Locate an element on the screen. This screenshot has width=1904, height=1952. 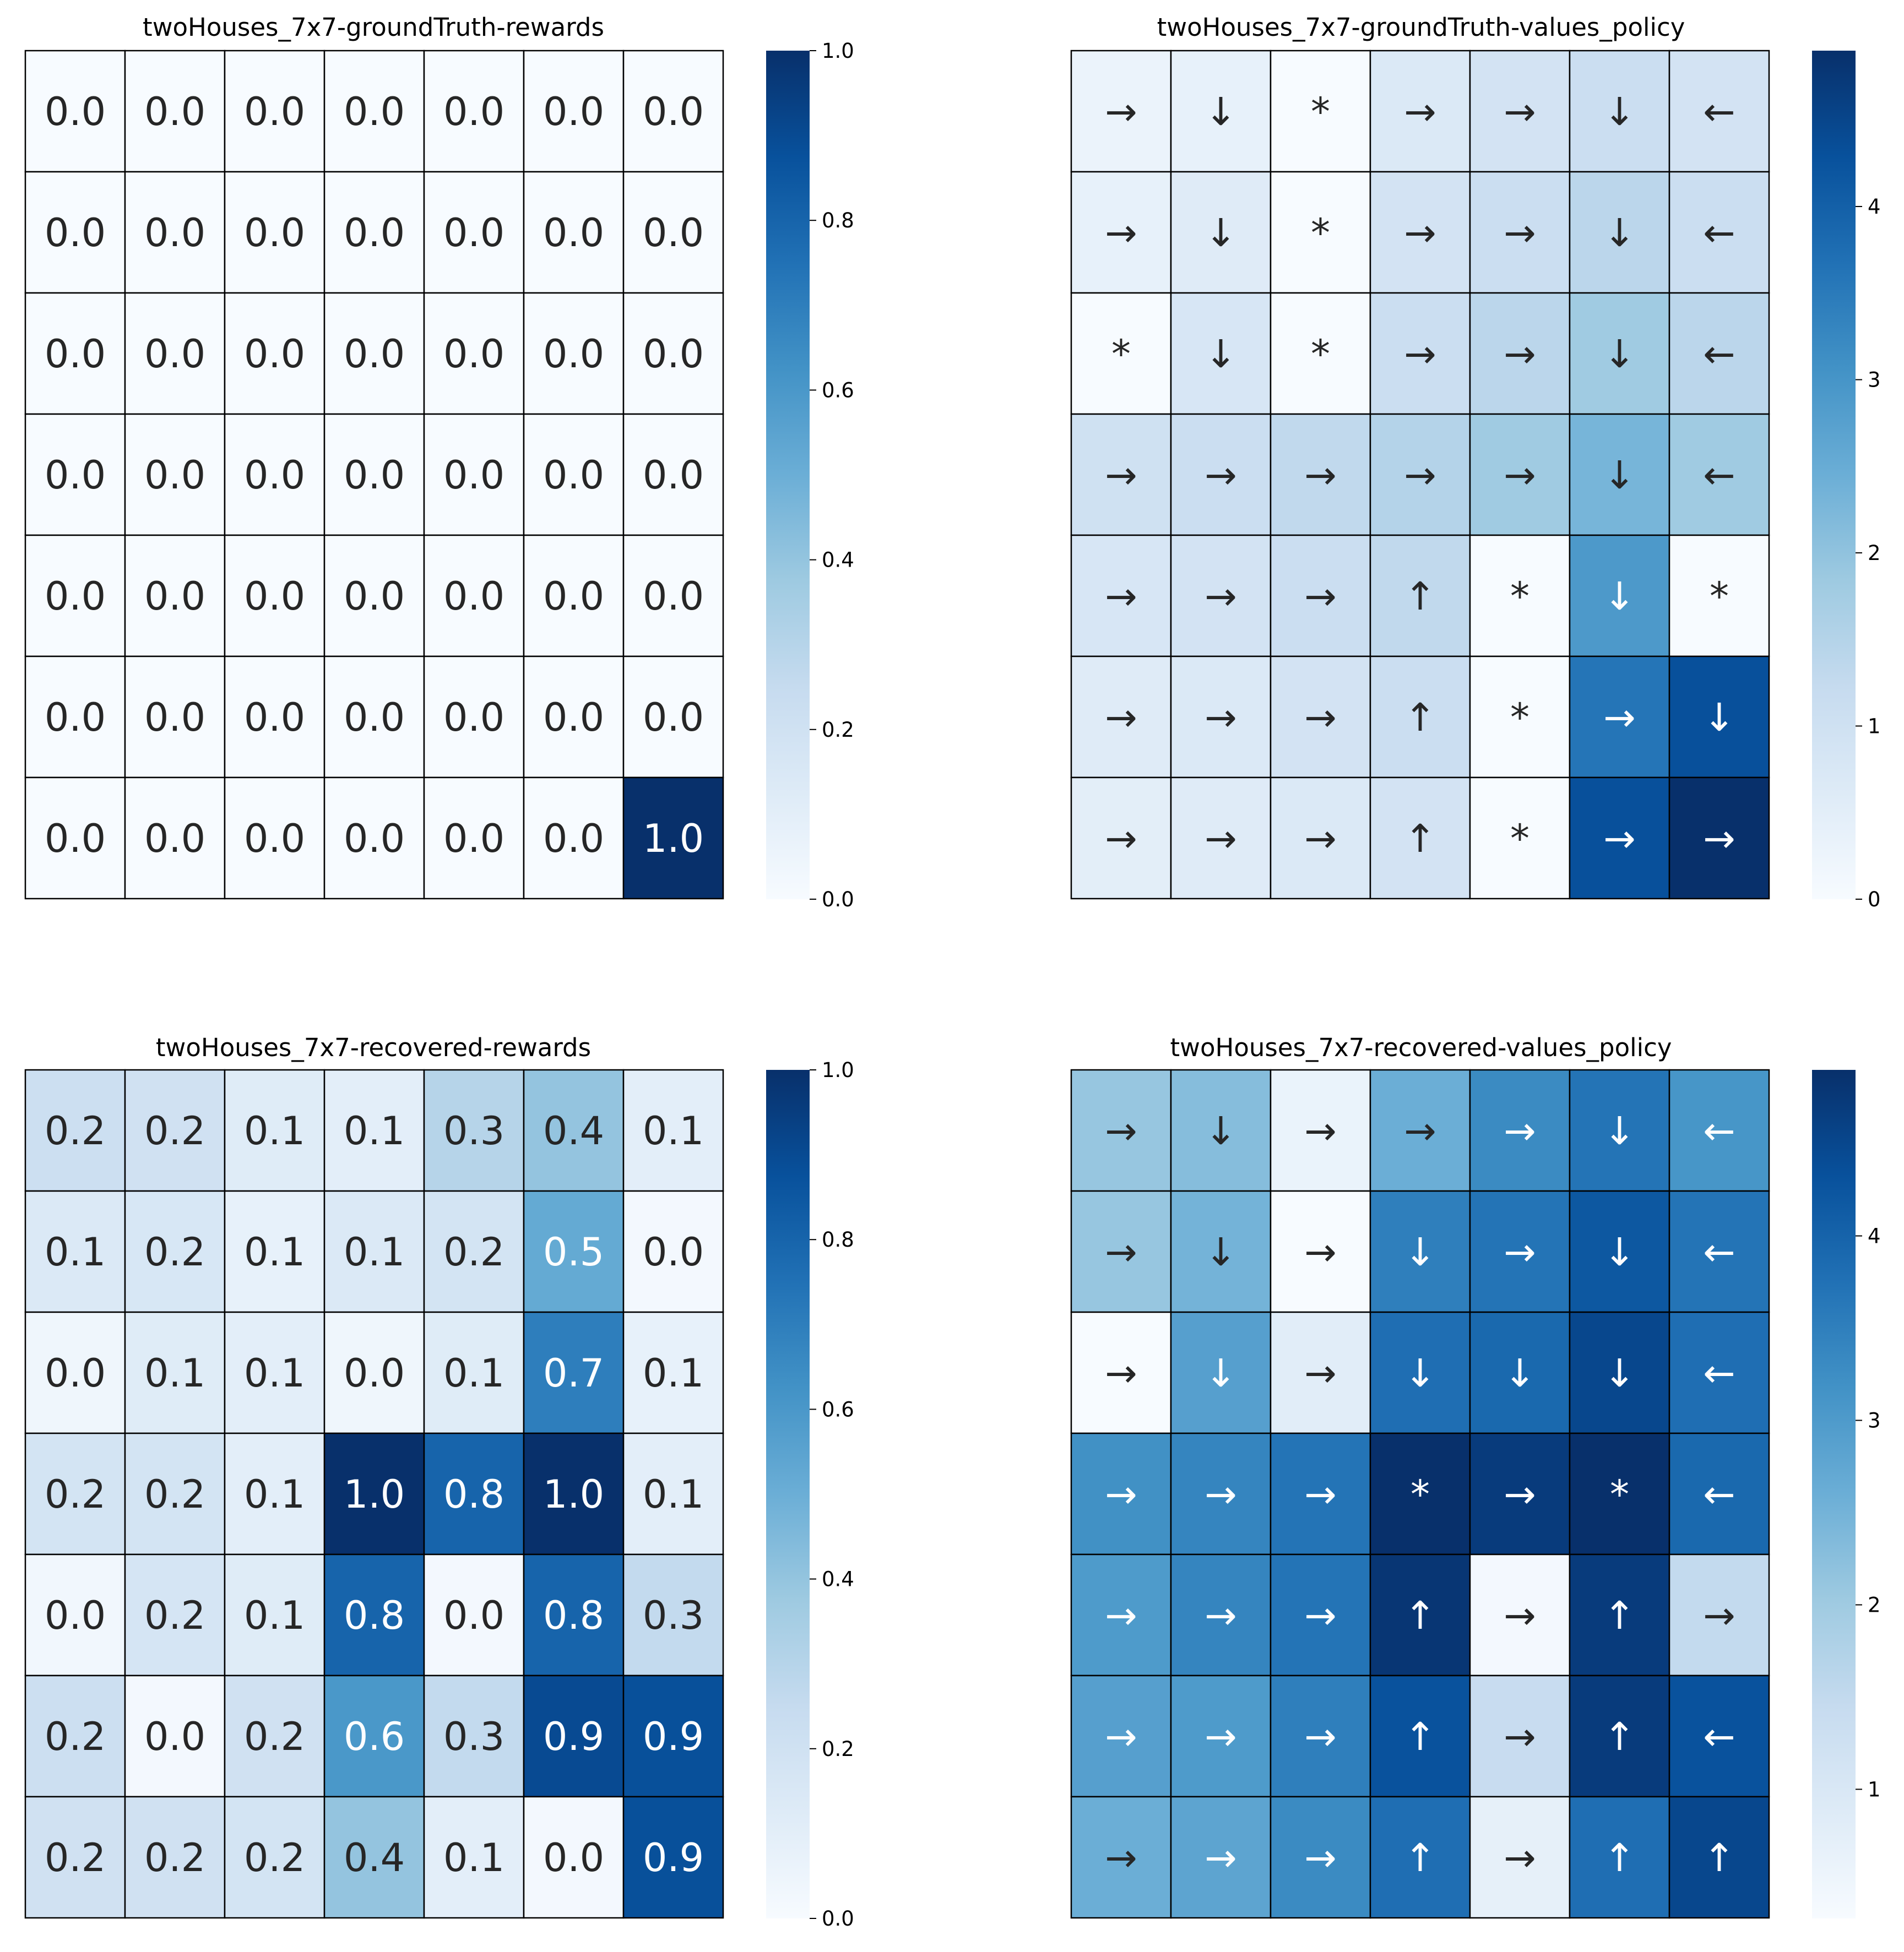
cell-label: * is located at coordinates (1719, 596).